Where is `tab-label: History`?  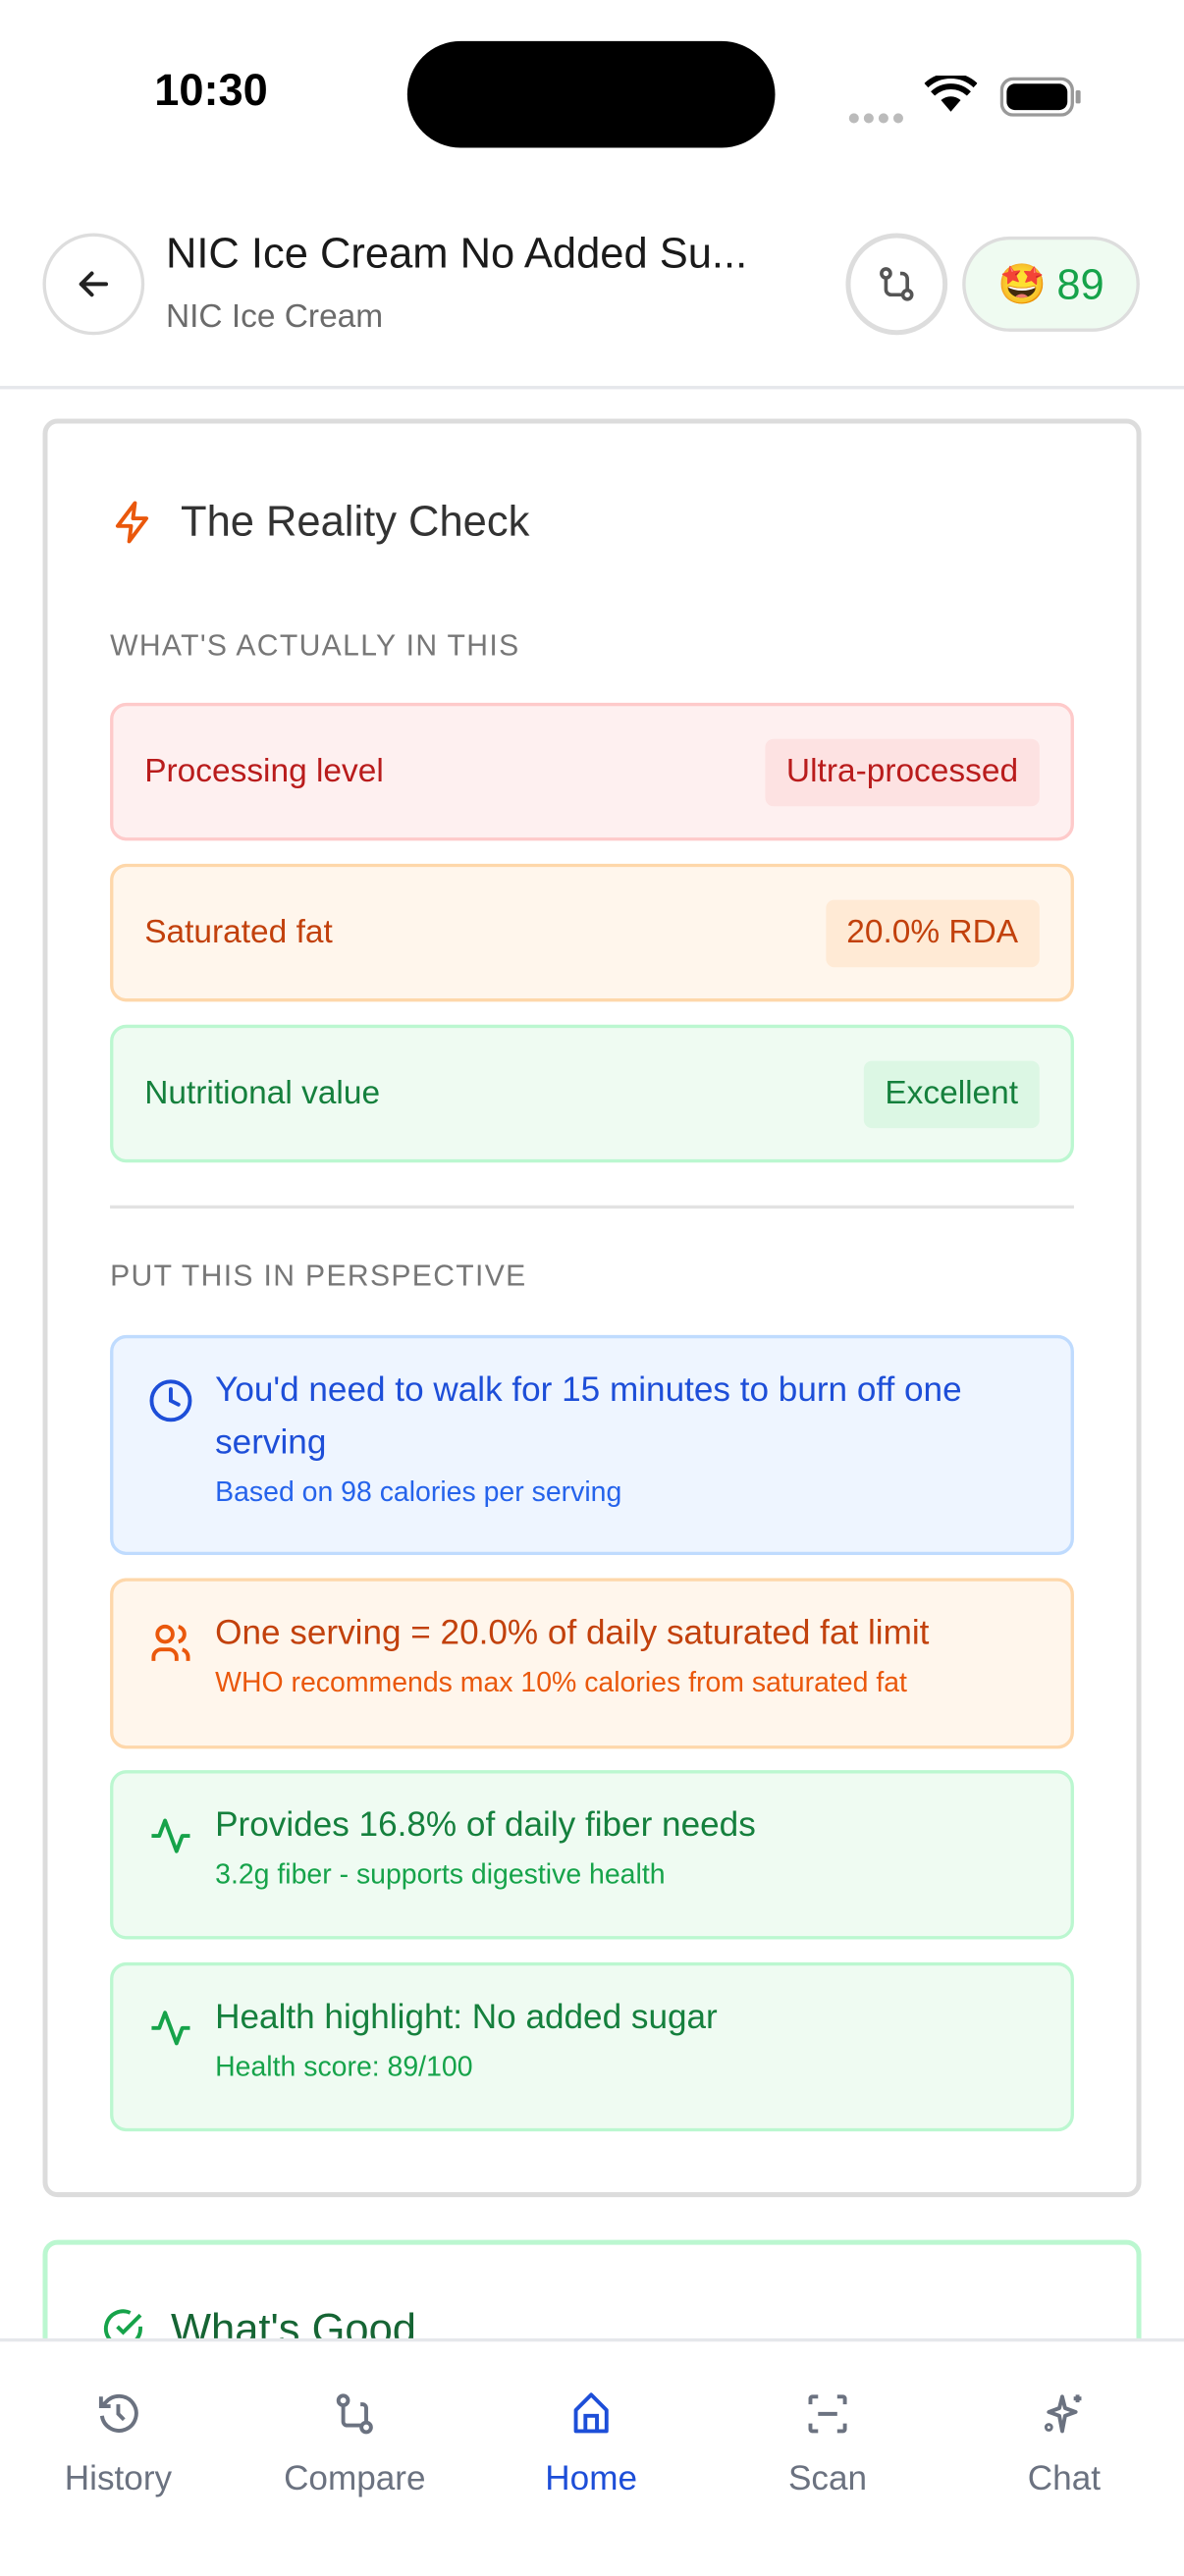 tab-label: History is located at coordinates (118, 2478).